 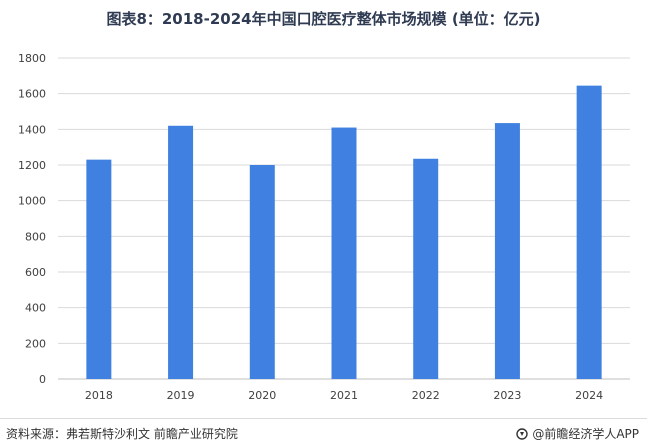 I want to click on y-tick-label: 1000, so click(x=32, y=201).